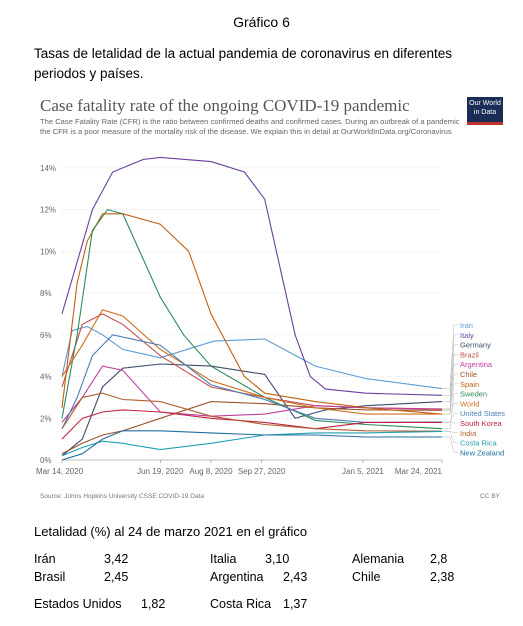 The height and width of the screenshot is (626, 523). I want to click on legend-label: World, so click(469, 403).